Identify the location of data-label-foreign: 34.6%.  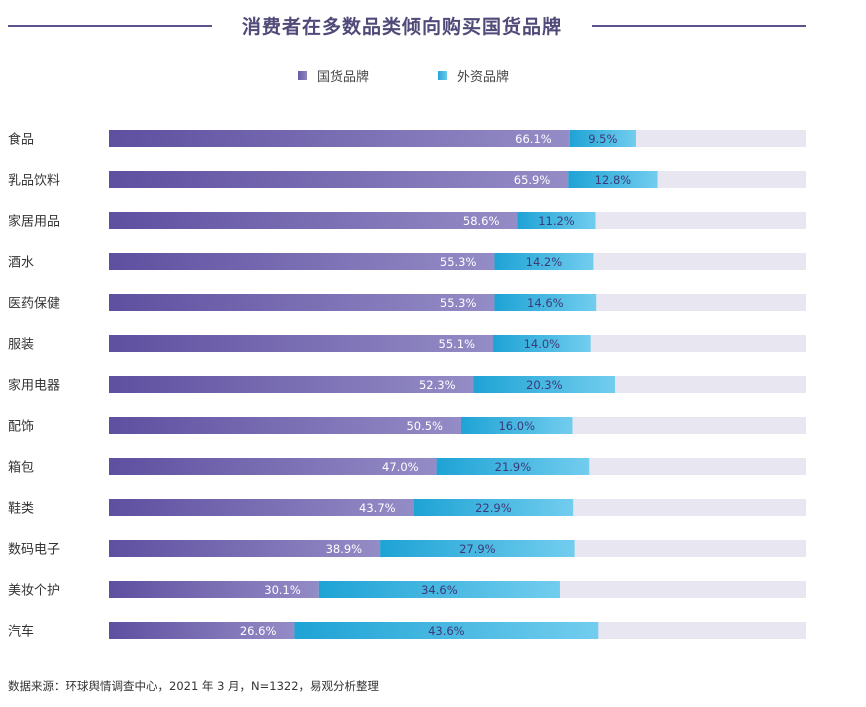
(439, 590).